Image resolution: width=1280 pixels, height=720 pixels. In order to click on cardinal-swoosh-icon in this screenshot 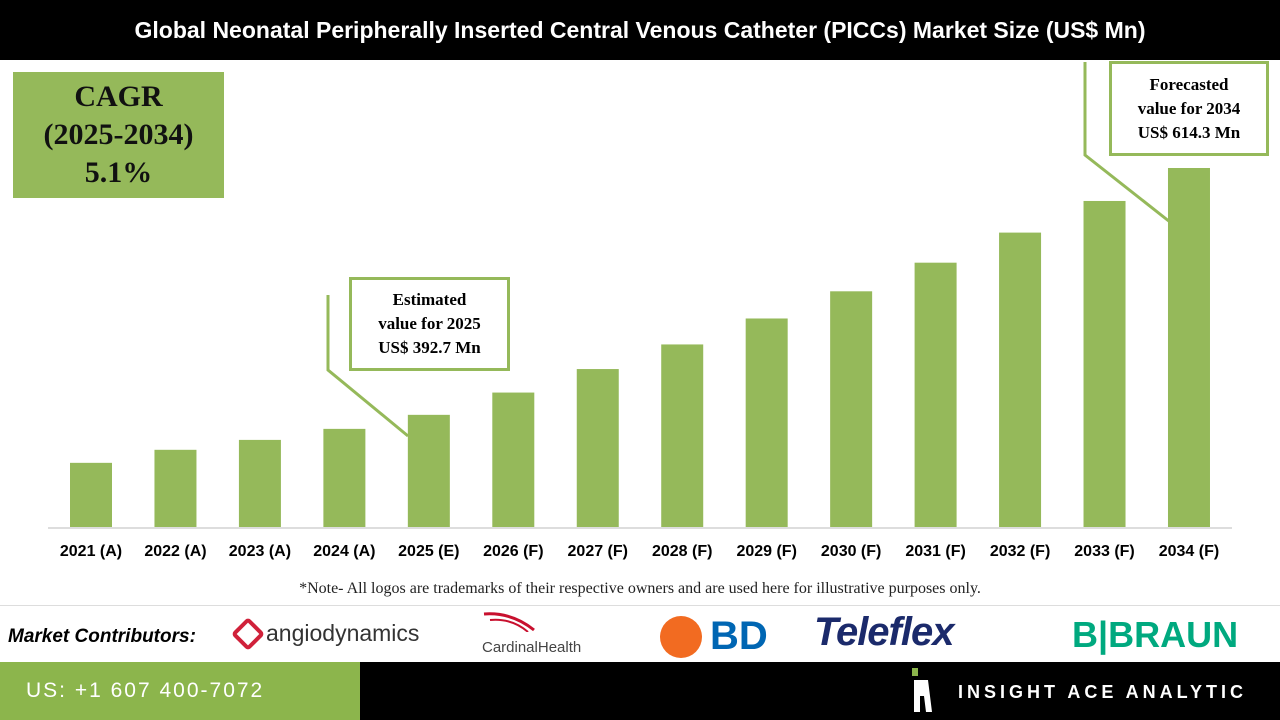, I will do `click(509, 622)`.